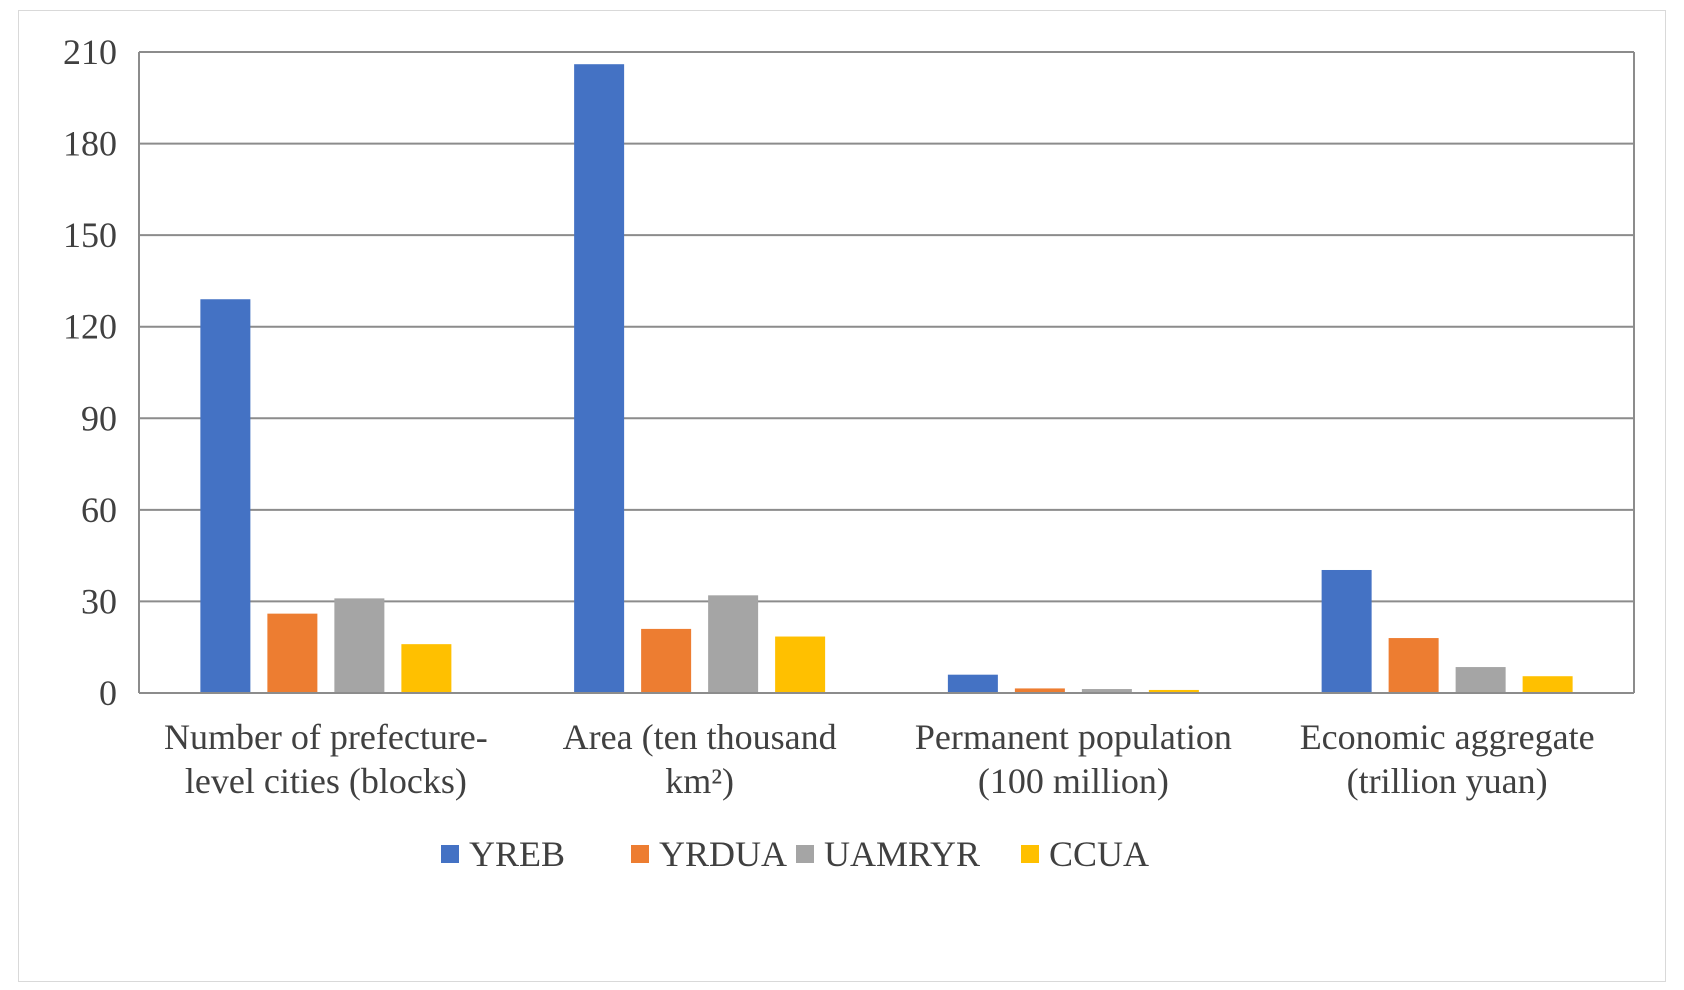  I want to click on x-category-label: (trillion yuan), so click(1447, 781).